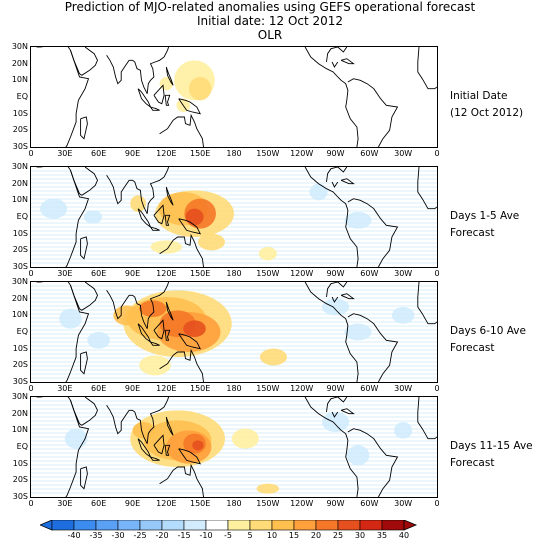 Image resolution: width=540 pixels, height=540 pixels. I want to click on lon-label: 60E, so click(99, 153).